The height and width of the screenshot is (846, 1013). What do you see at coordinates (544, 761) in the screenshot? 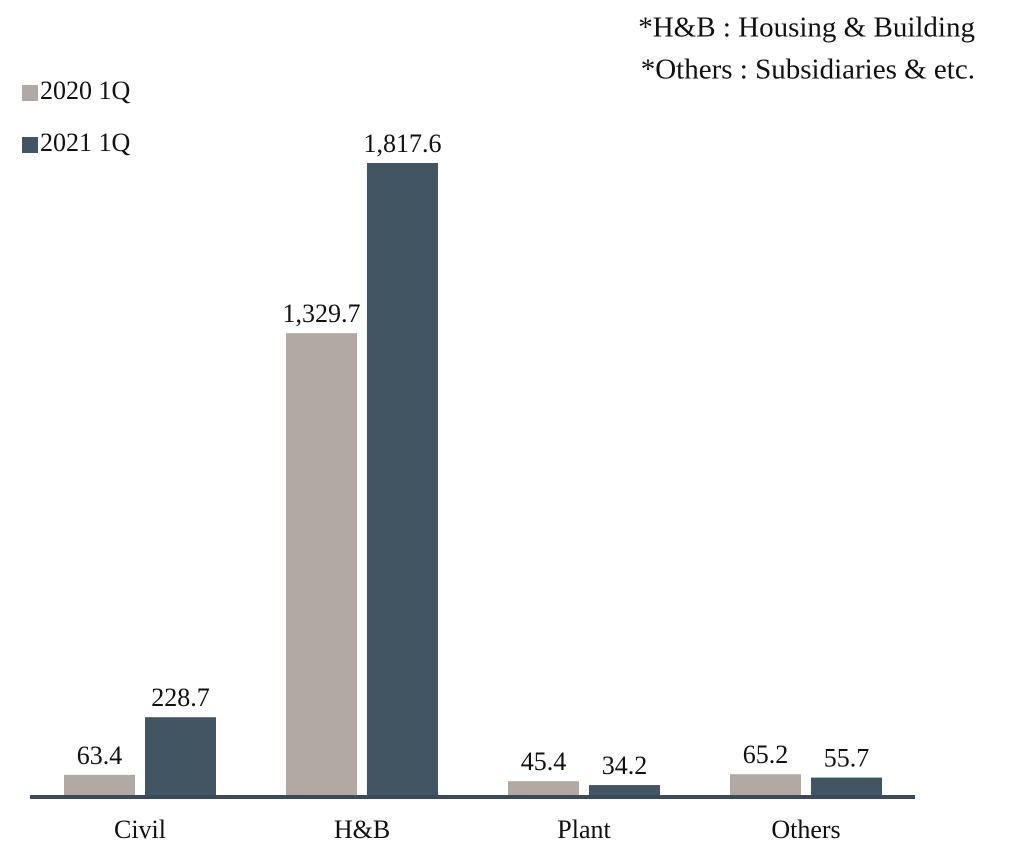
I see `data-label: 45.4` at bounding box center [544, 761].